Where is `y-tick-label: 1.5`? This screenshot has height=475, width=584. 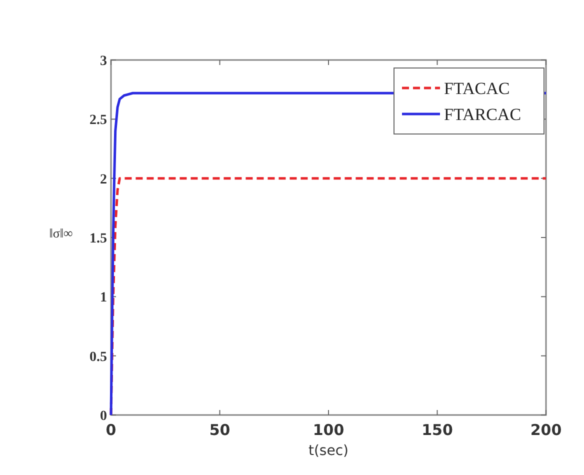
y-tick-label: 1.5 is located at coordinates (98, 239).